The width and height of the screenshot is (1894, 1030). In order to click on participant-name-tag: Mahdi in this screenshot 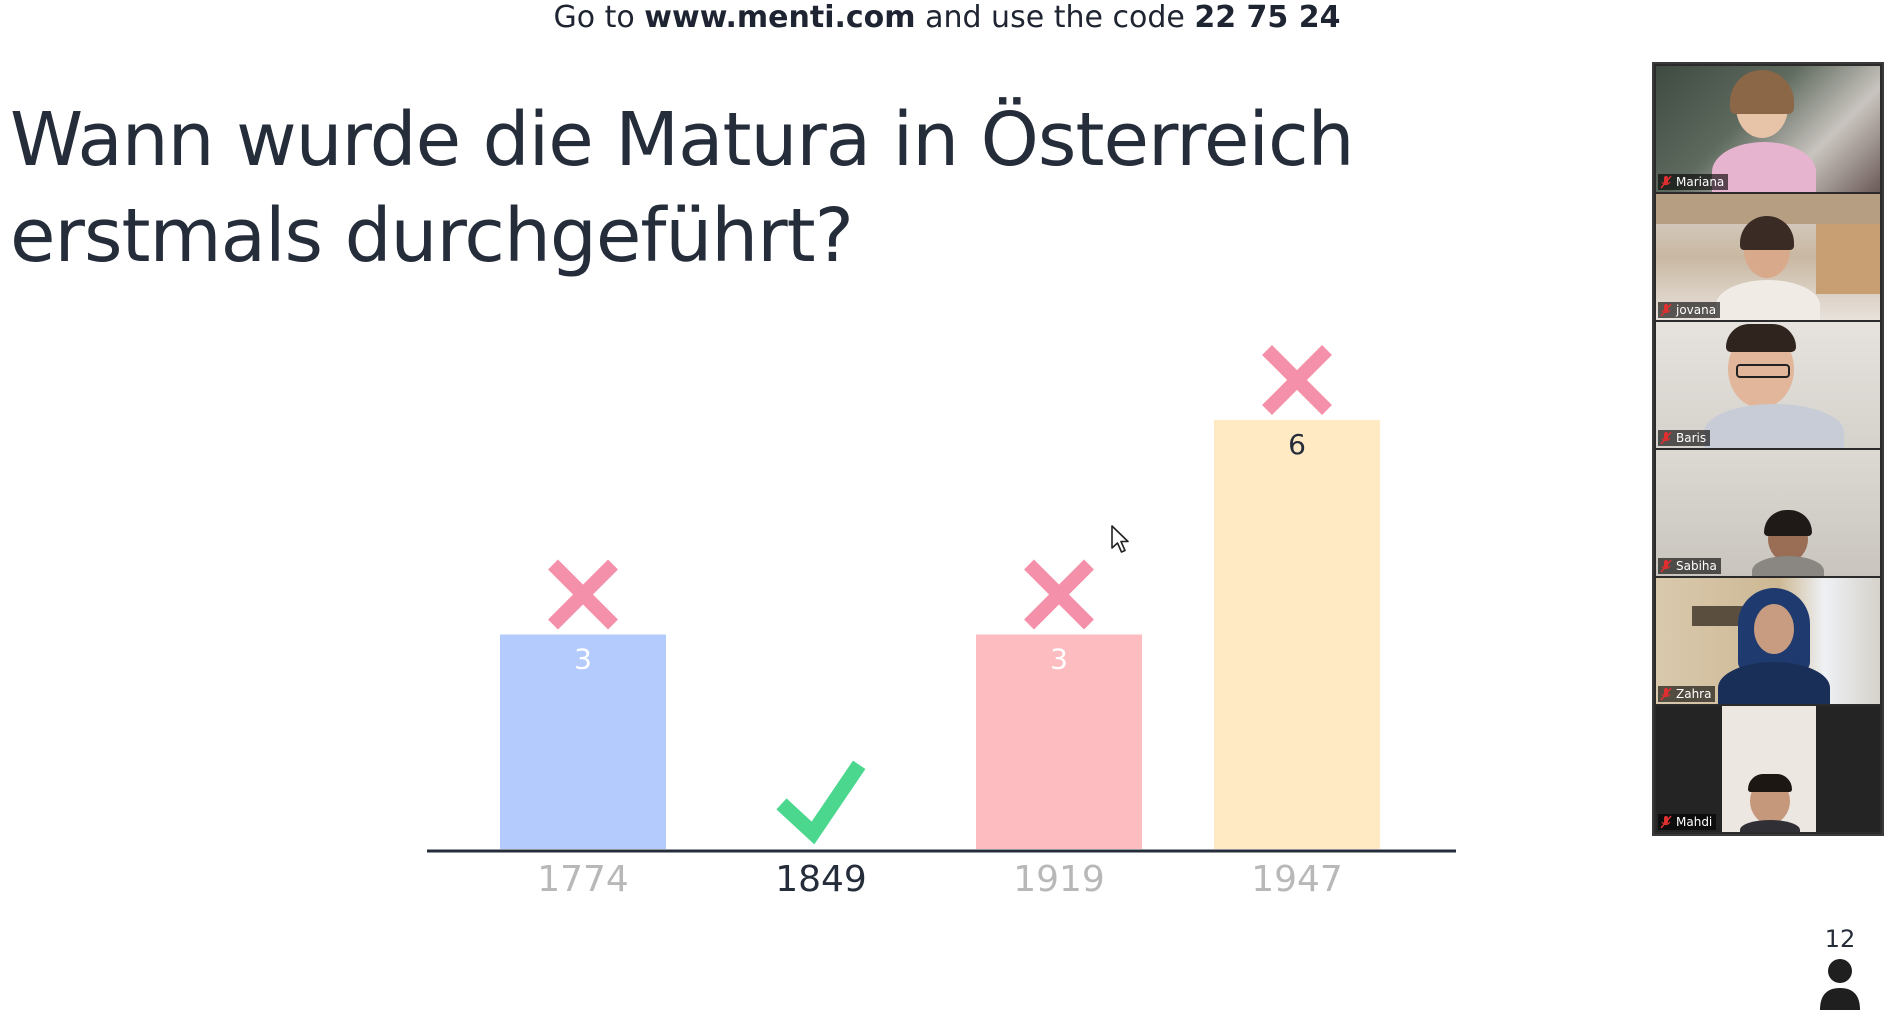, I will do `click(1687, 822)`.